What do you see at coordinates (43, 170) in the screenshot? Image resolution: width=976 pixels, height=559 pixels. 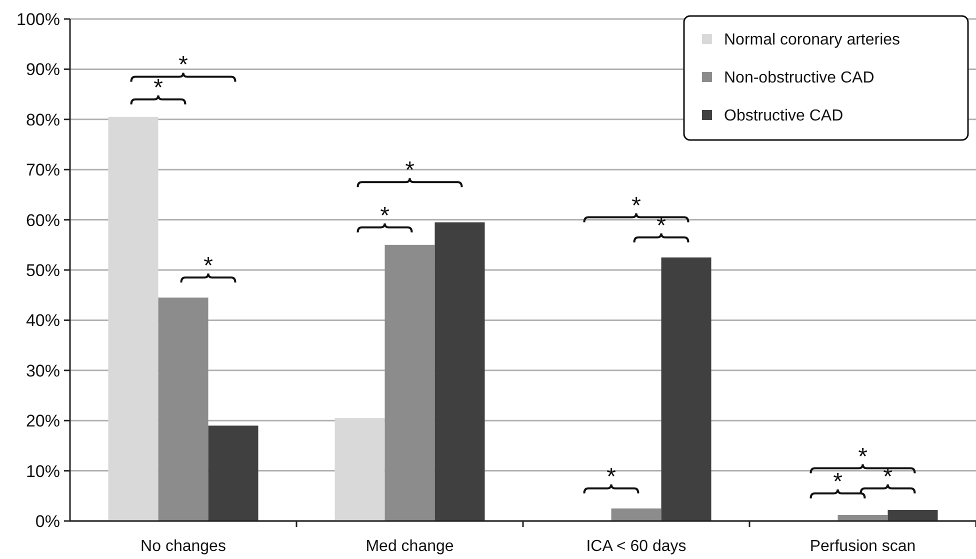 I see `y-tick-label: 70%` at bounding box center [43, 170].